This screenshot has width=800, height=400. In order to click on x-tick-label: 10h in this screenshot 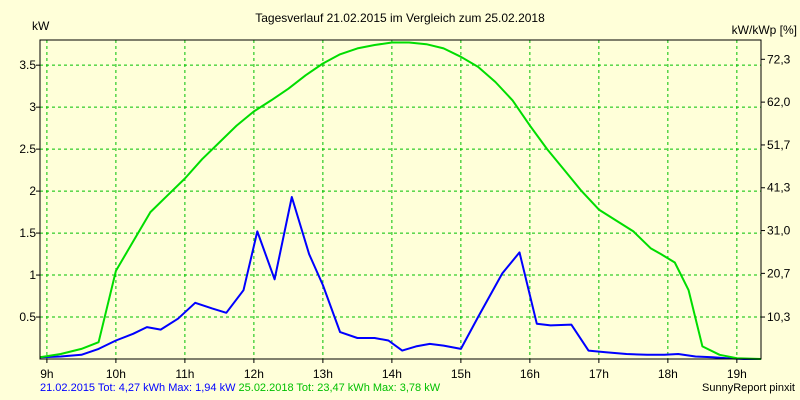, I will do `click(116, 374)`.